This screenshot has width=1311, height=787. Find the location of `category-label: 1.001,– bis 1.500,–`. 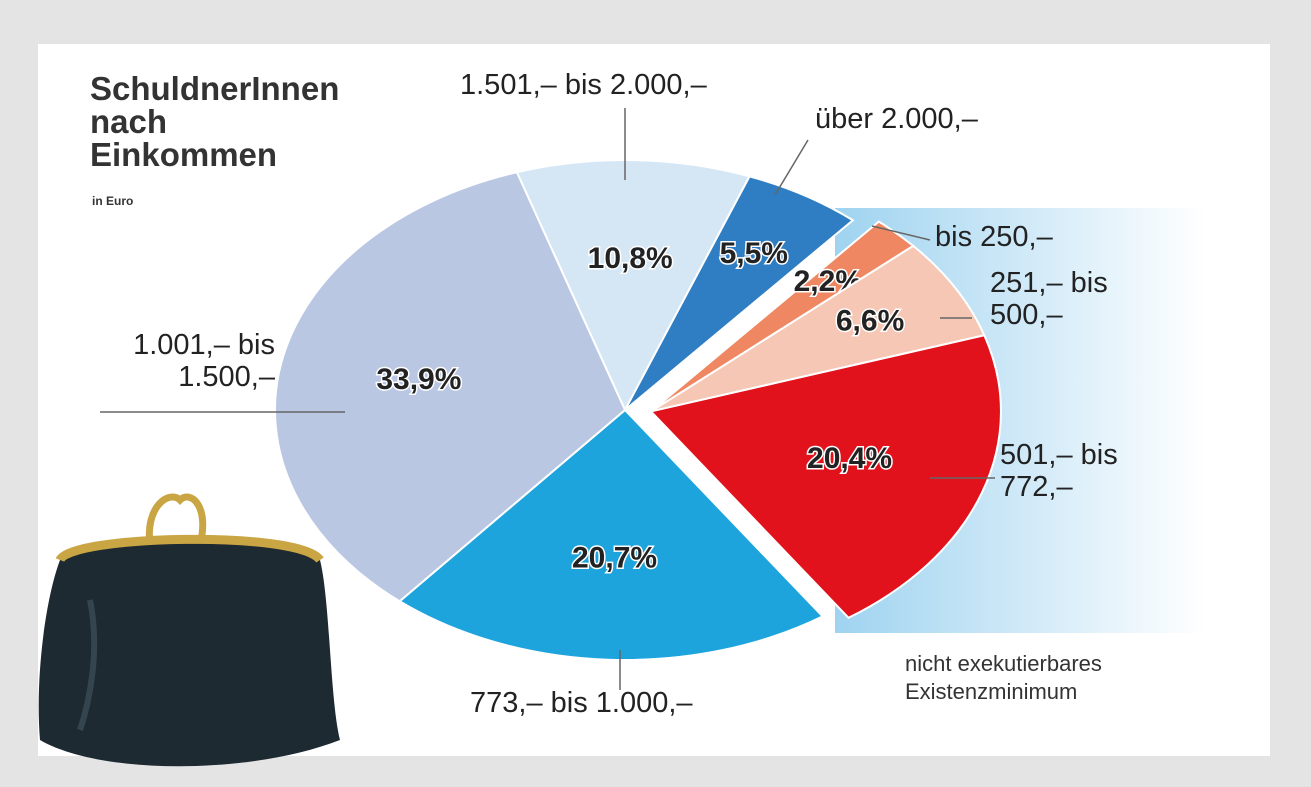

category-label: 1.001,– bis 1.500,– is located at coordinates (204, 361).